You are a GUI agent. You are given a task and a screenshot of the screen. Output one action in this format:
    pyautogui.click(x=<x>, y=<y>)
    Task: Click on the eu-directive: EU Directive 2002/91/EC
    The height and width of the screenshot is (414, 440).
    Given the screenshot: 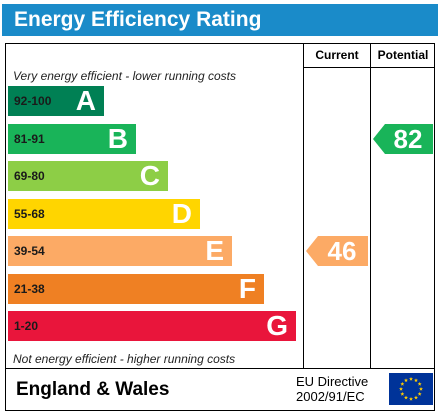 What is the action you would take?
    pyautogui.click(x=332, y=389)
    